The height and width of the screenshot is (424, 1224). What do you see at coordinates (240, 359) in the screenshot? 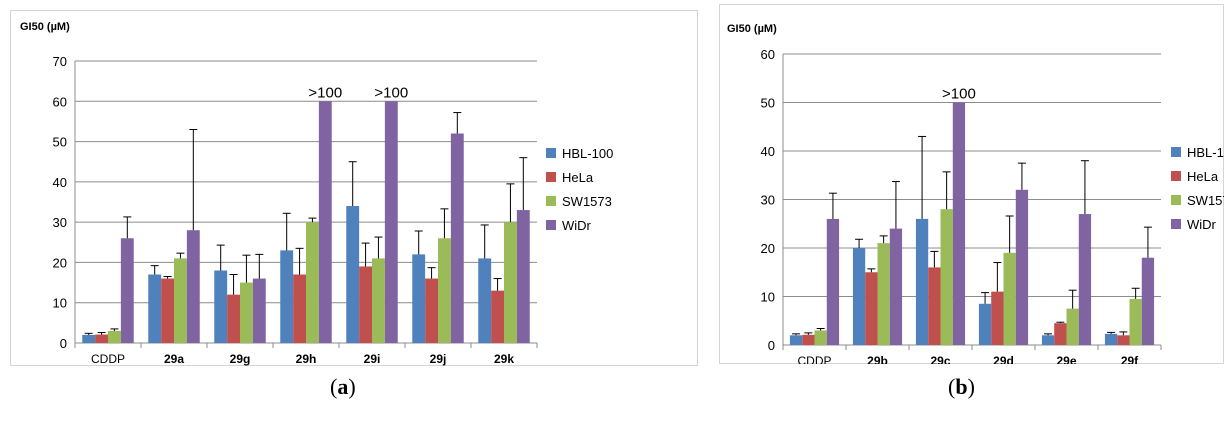
I see `x-tick-label: 29g` at bounding box center [240, 359].